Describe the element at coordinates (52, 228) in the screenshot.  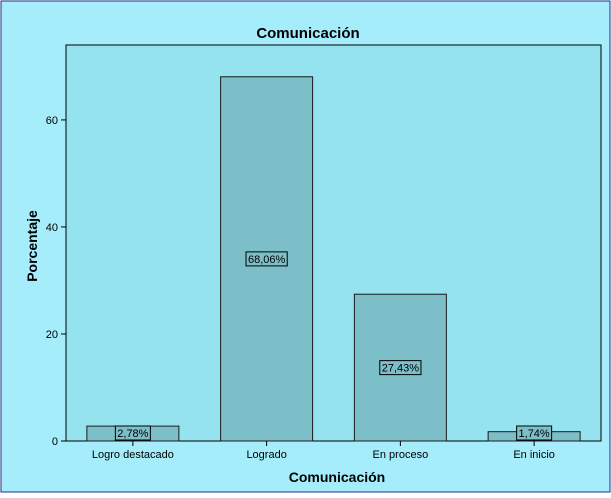
I see `y-tick-label: 40` at that location.